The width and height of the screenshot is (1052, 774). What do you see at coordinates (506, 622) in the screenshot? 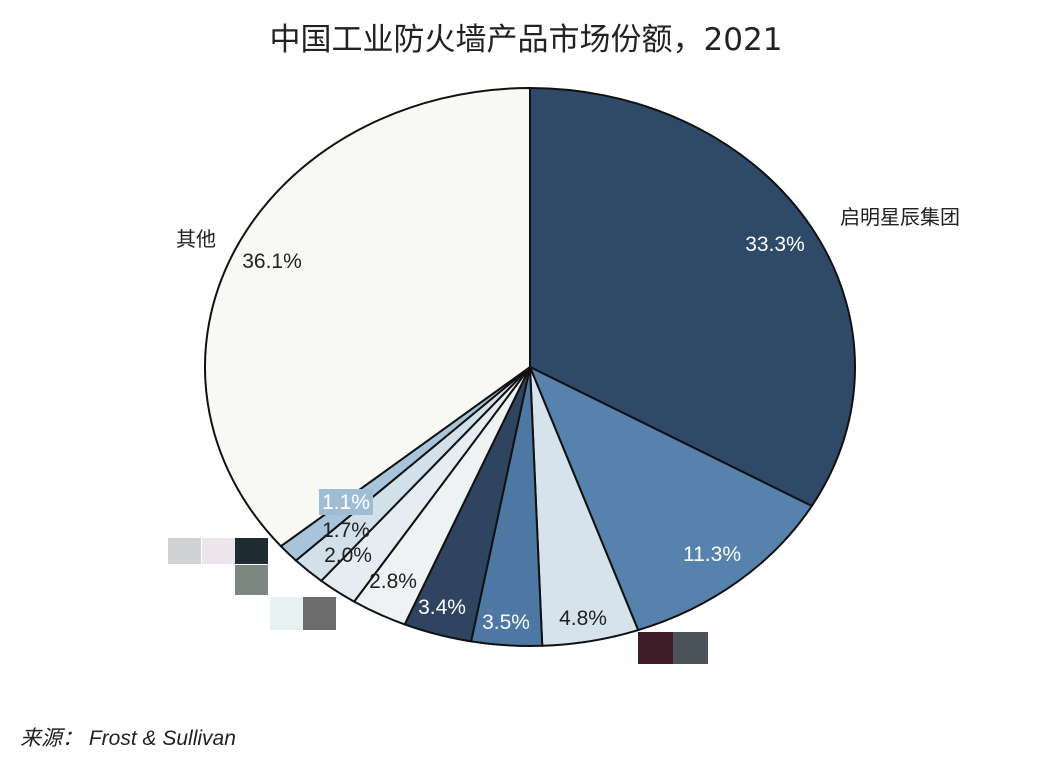
I see `data-label: 3.5%` at bounding box center [506, 622].